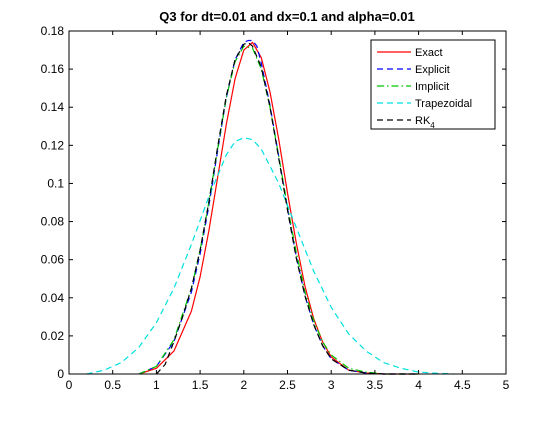 The image size is (560, 425). I want to click on y-tick-label: 0.04, so click(53, 298).